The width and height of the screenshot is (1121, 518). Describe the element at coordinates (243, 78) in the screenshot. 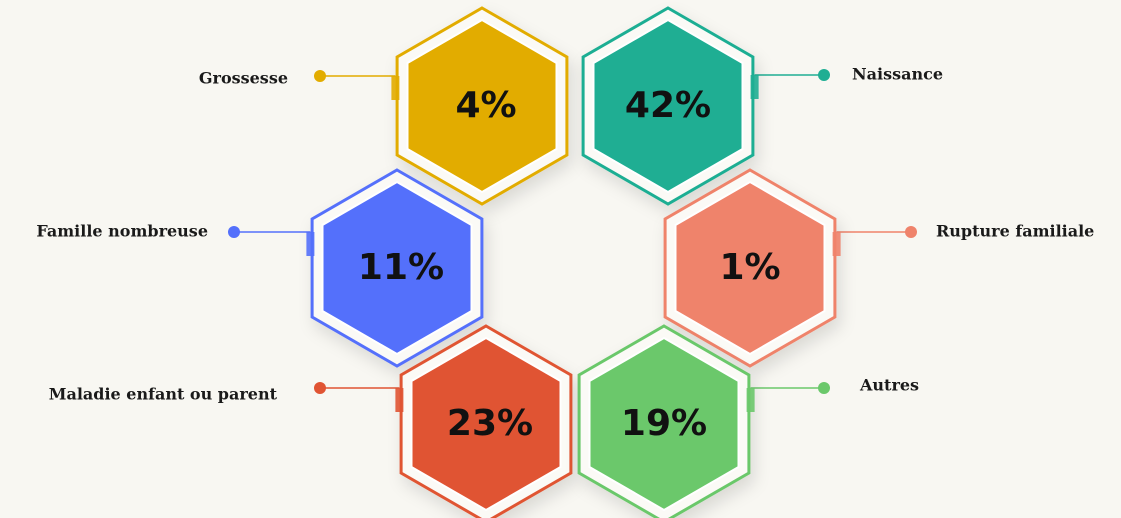

I see `category-label: Grossesse` at that location.